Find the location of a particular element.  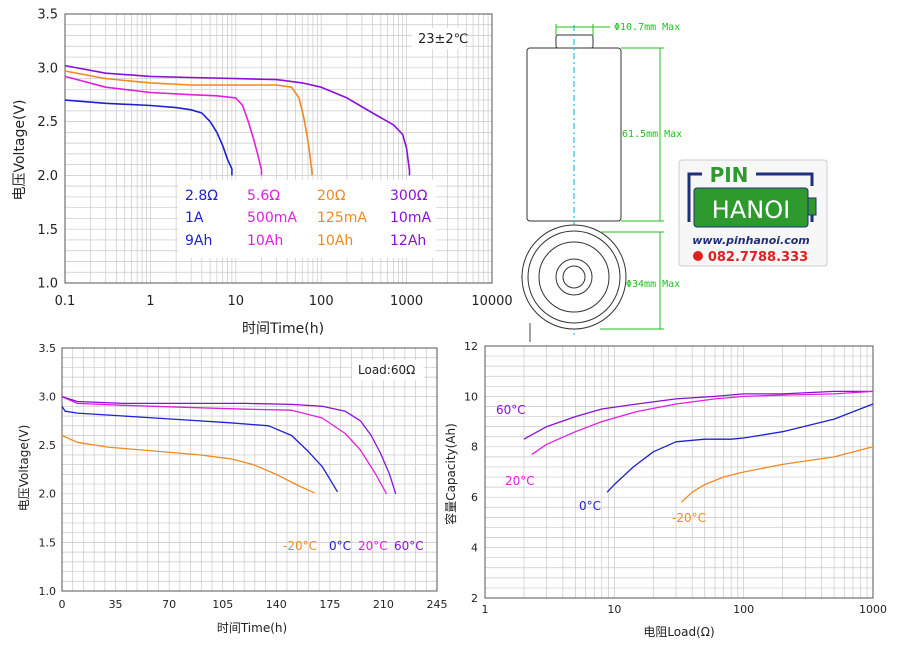

legend-text: 300Ω is located at coordinates (409, 196).